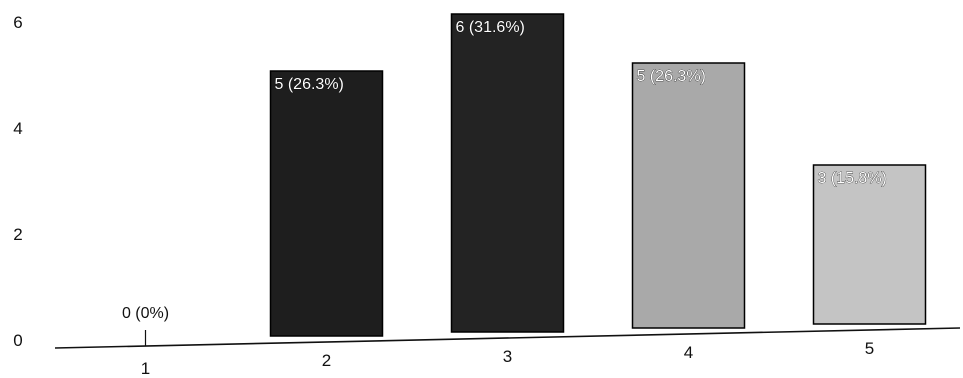 The width and height of the screenshot is (963, 378). What do you see at coordinates (507, 338) in the screenshot?
I see `x-axis-line` at bounding box center [507, 338].